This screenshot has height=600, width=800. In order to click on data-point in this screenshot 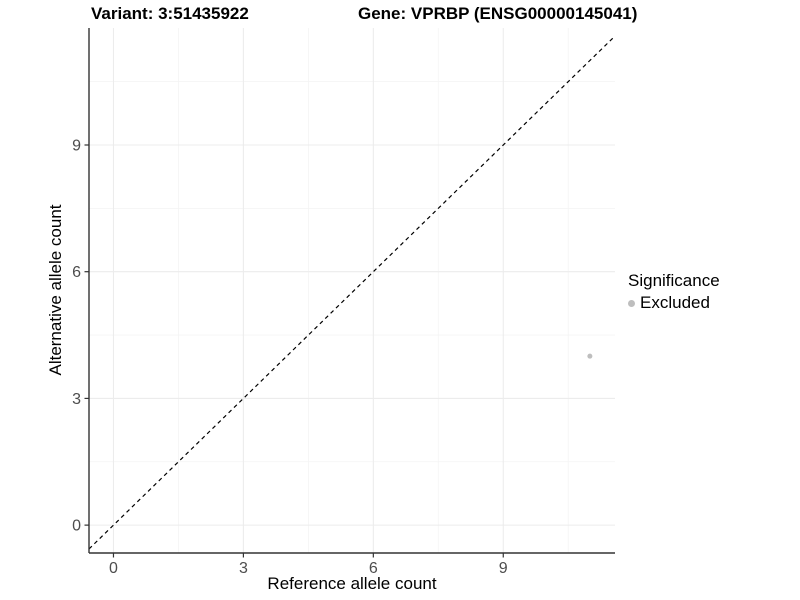, I will do `click(590, 356)`.